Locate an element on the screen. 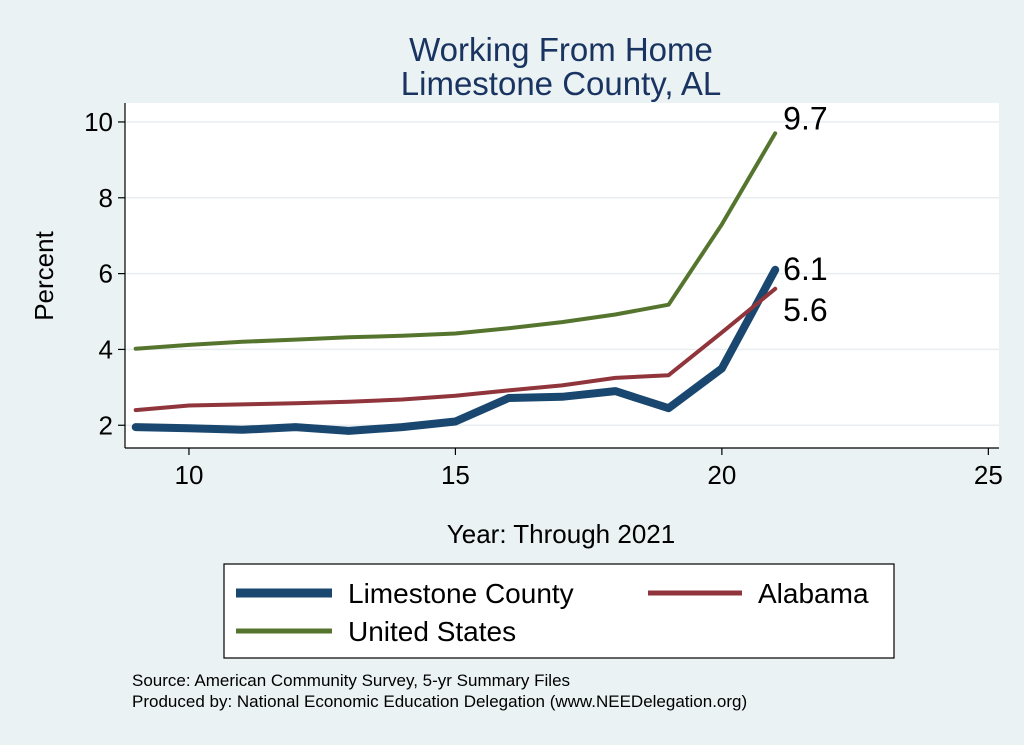  x-tick-label-15: 15 is located at coordinates (455, 475).